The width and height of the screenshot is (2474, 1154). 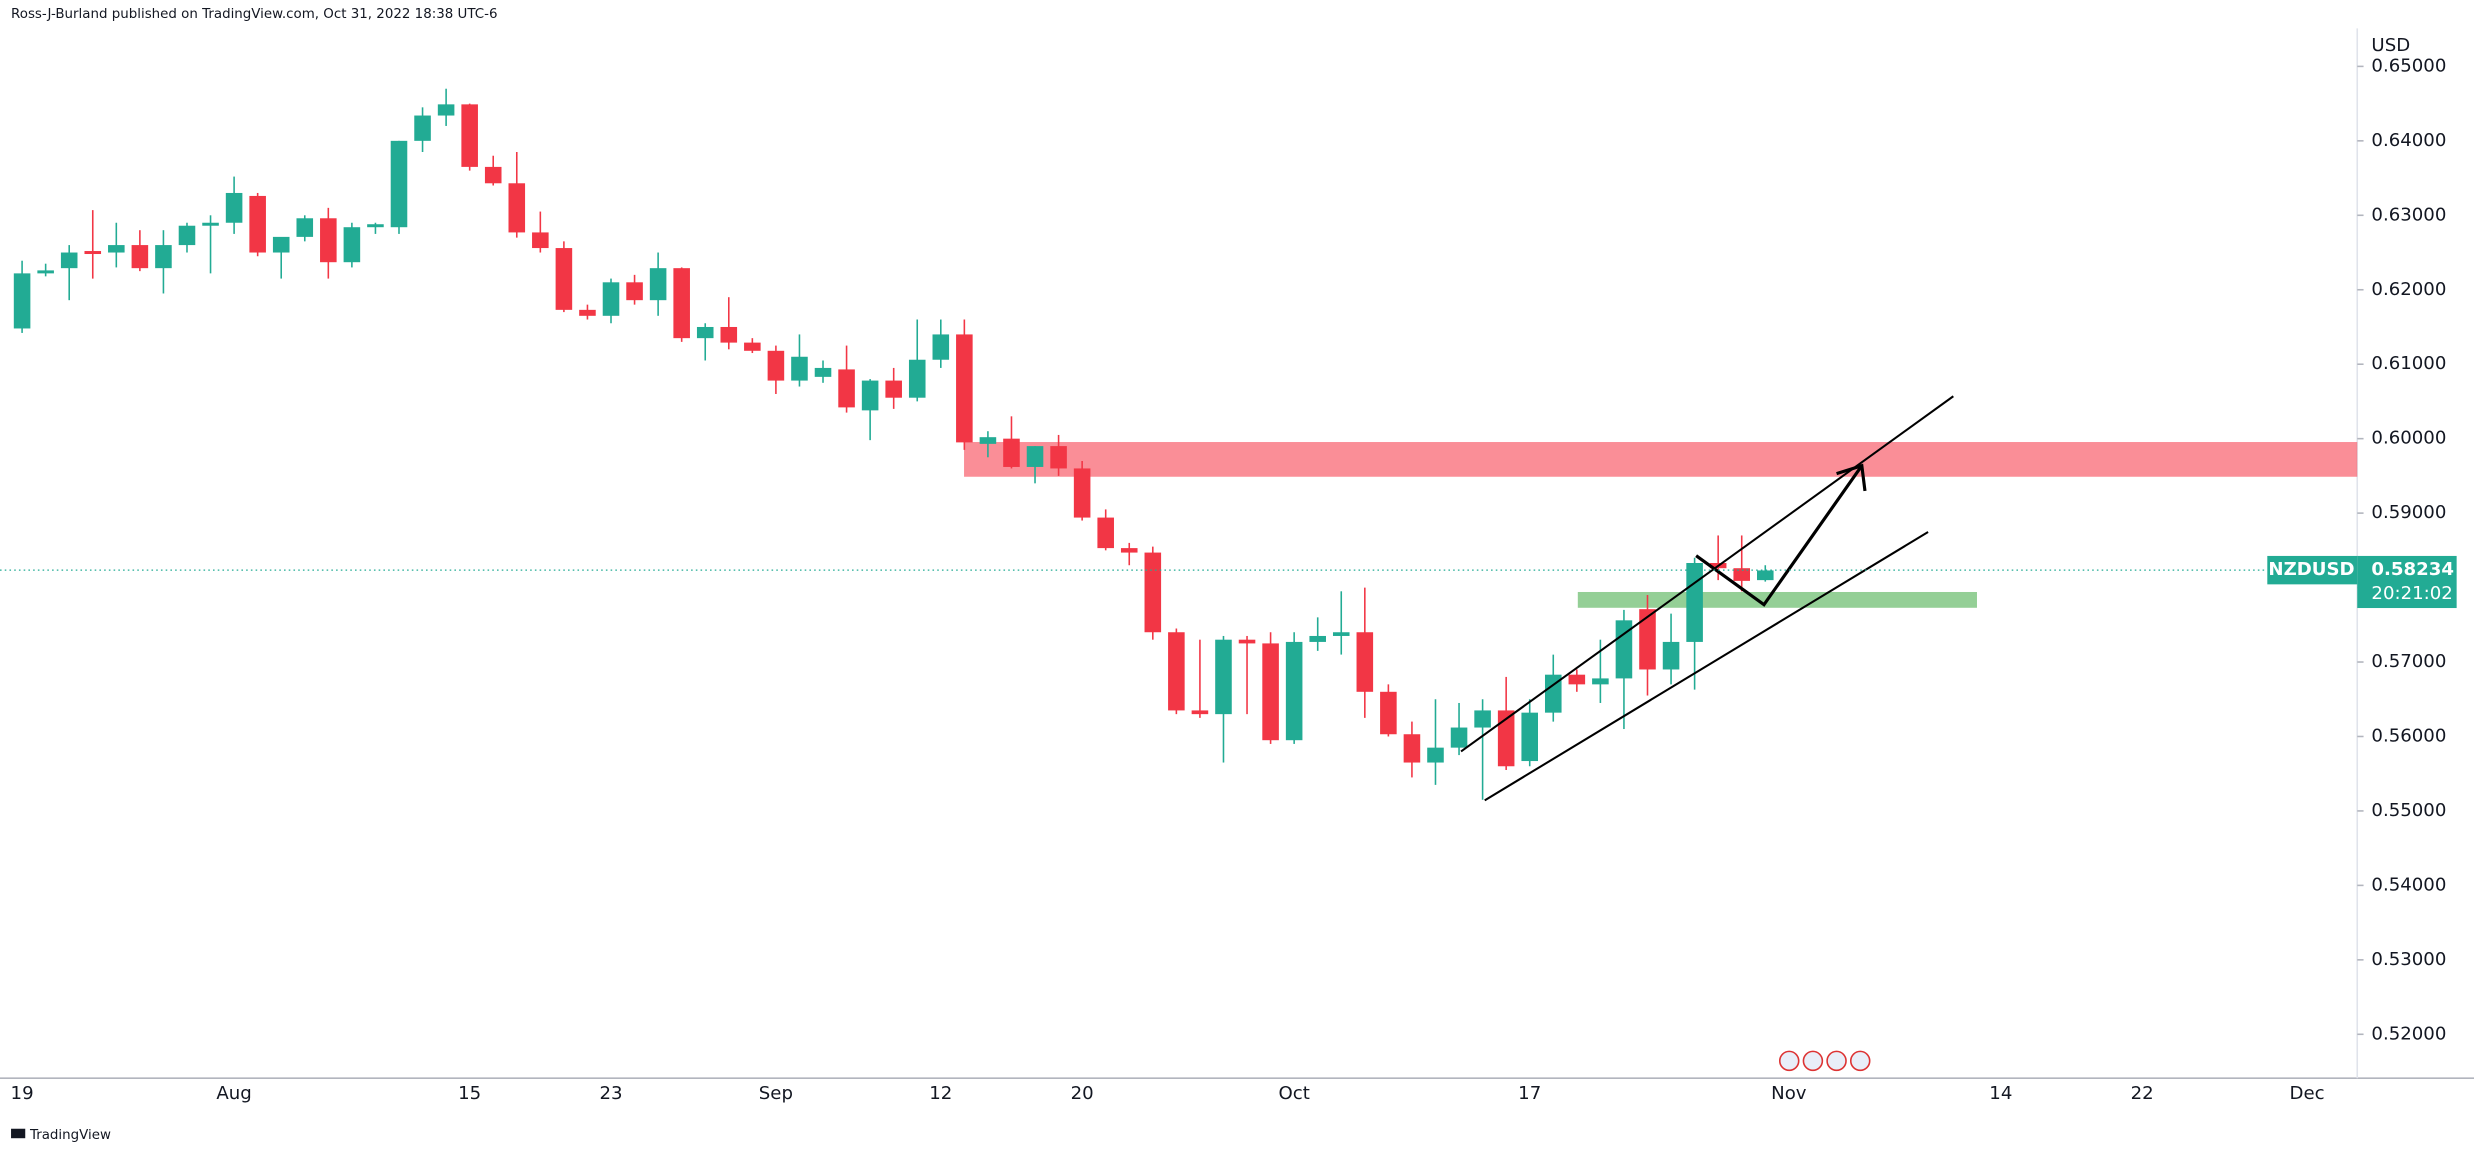 I want to click on currency-label: USD, so click(x=2390, y=45).